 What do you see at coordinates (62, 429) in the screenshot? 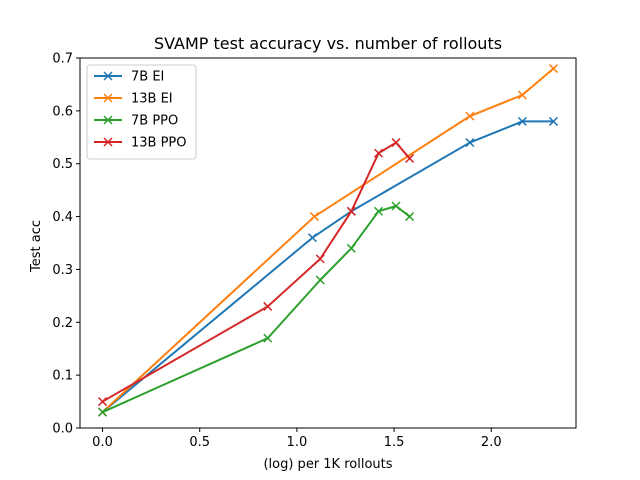
I see `y-tick-label: 0.0` at bounding box center [62, 429].